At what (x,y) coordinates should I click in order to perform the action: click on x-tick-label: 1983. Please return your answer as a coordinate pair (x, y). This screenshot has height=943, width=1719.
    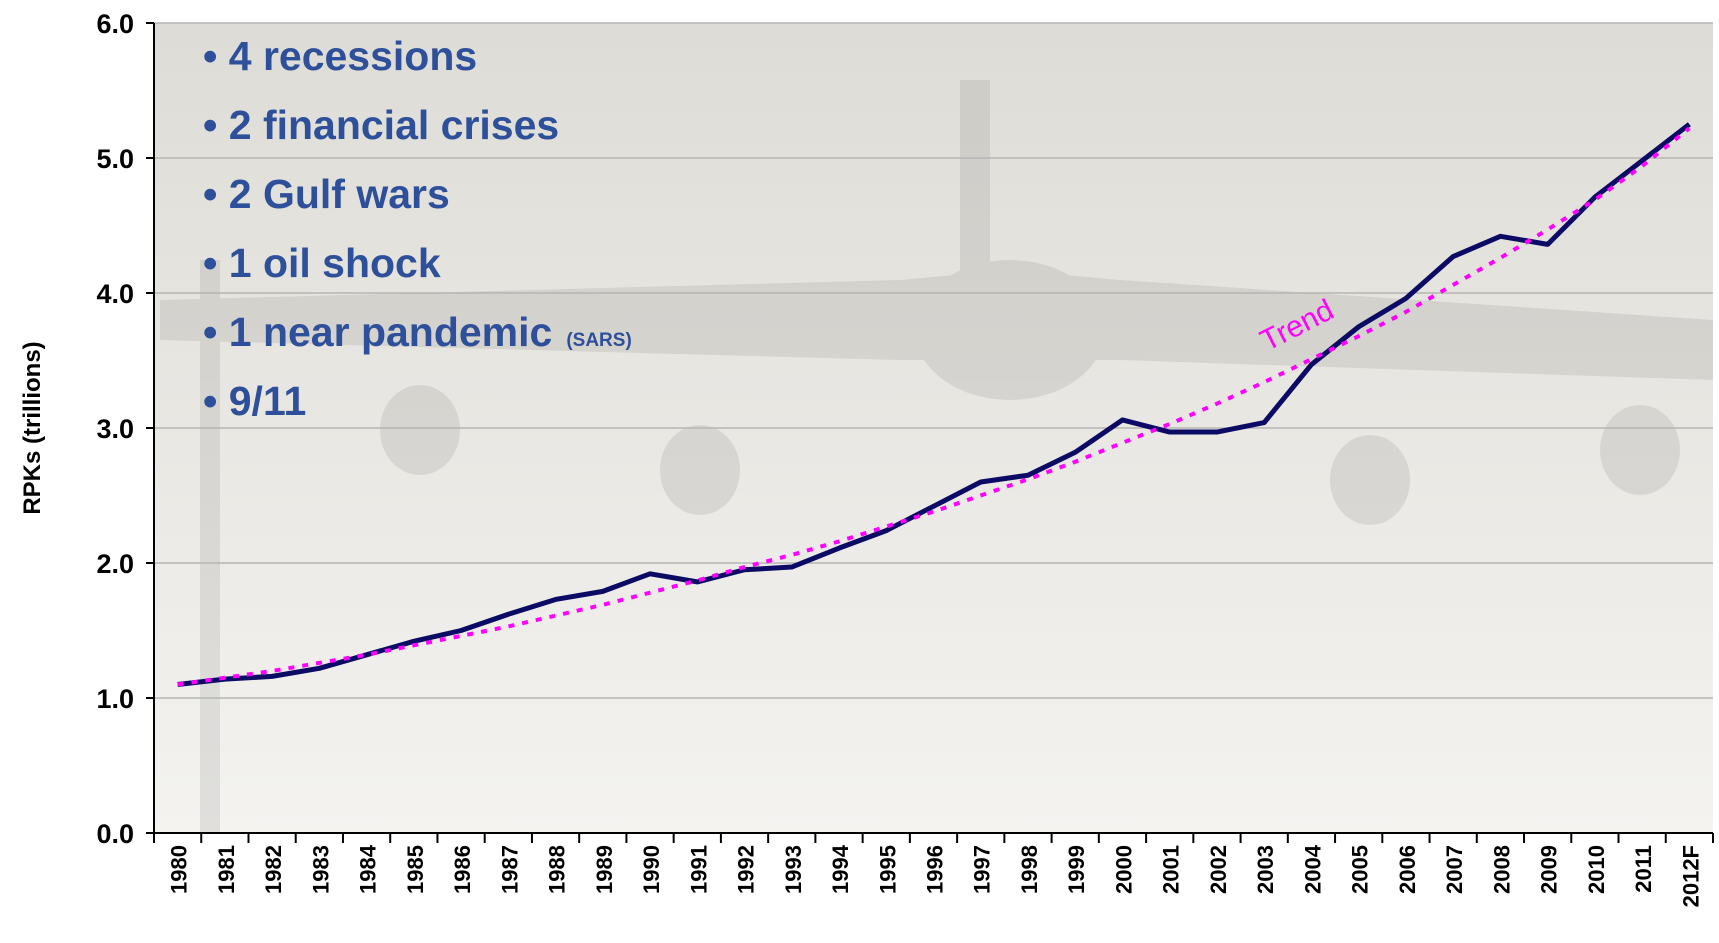
    Looking at the image, I should click on (320, 869).